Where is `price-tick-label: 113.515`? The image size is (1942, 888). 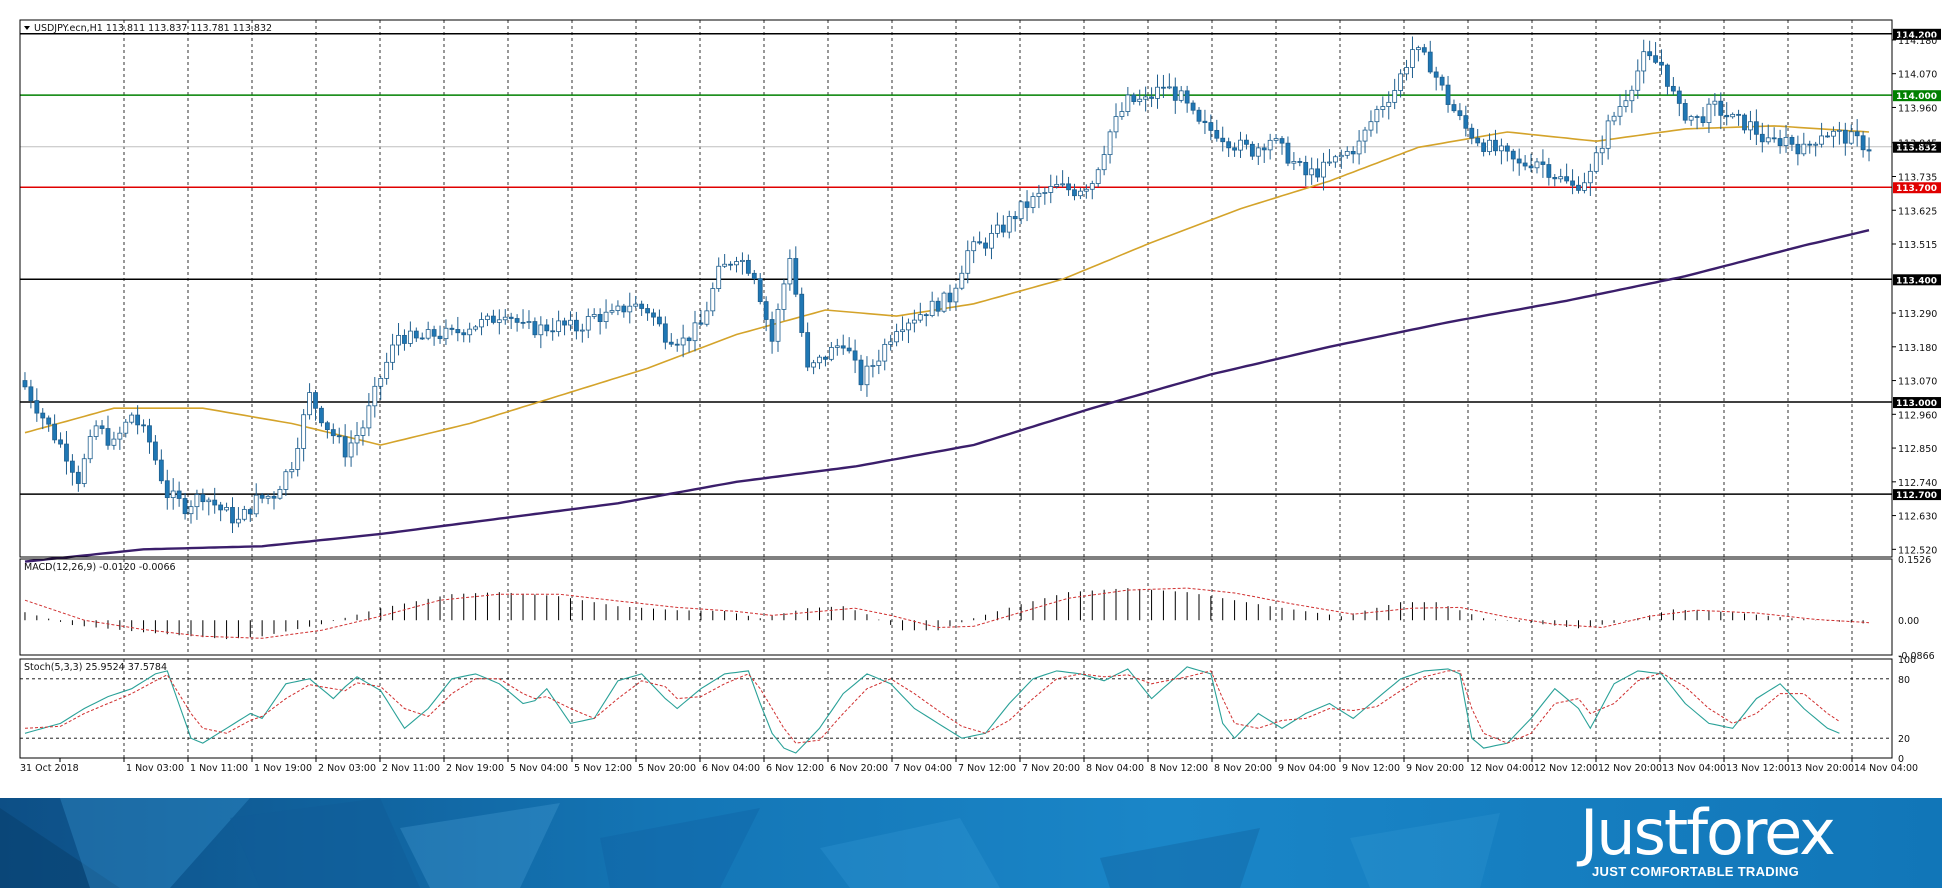
price-tick-label: 113.515 is located at coordinates (1917, 245).